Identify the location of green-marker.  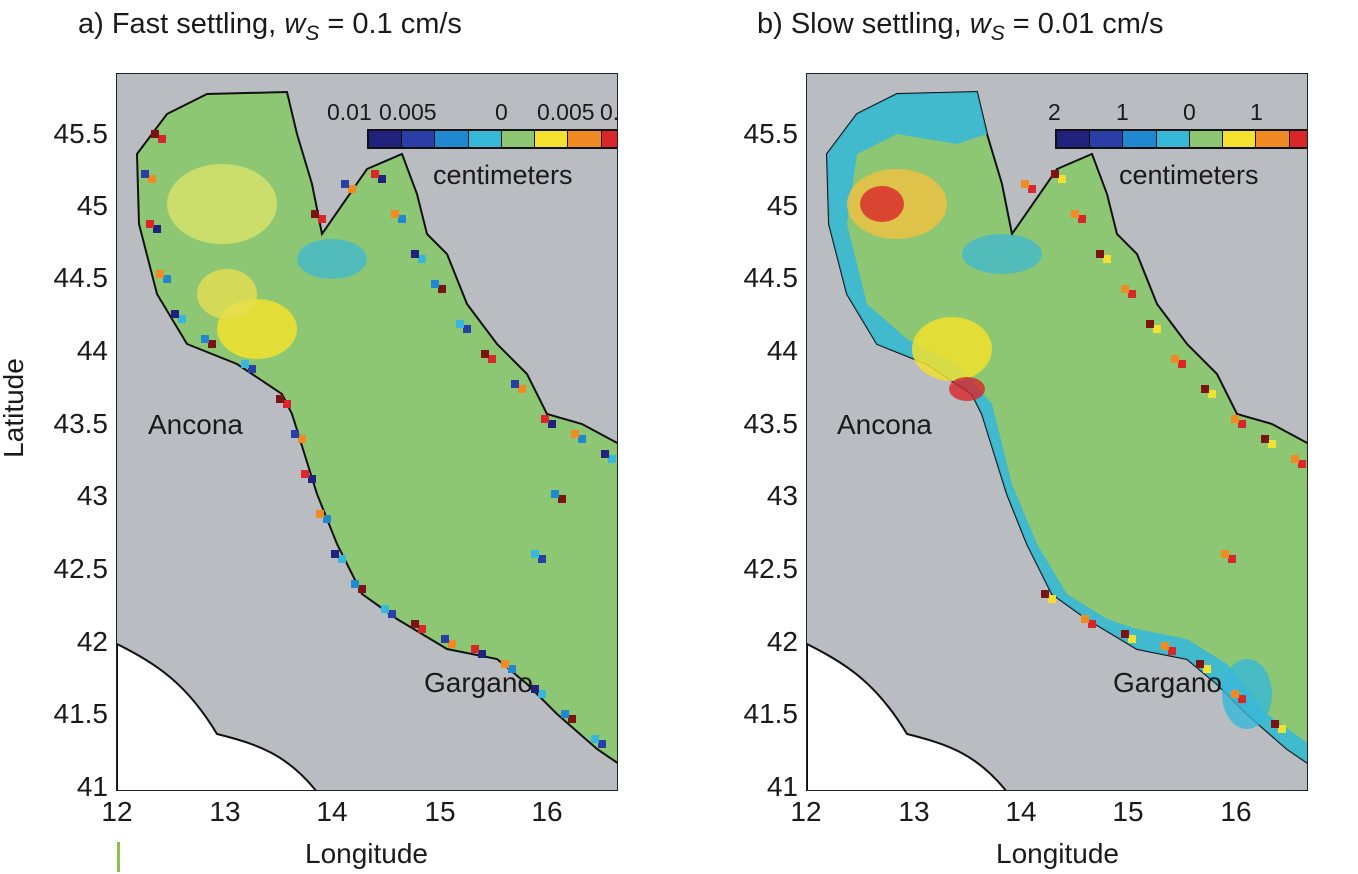
(118, 857).